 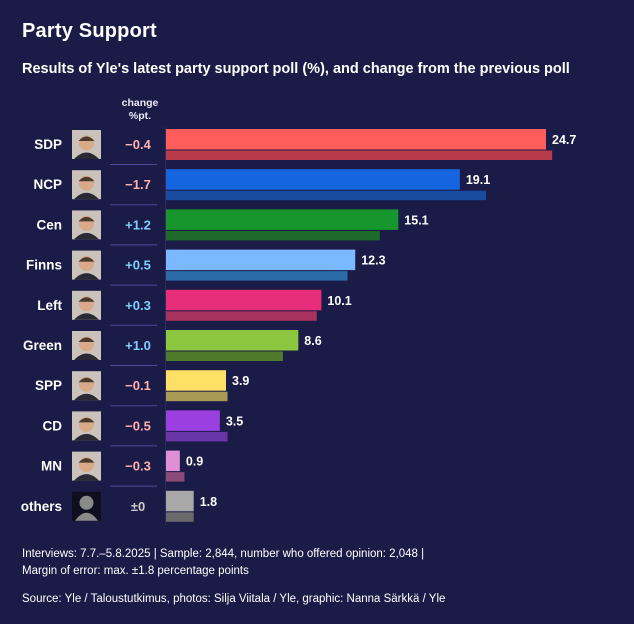 I want to click on value-label-green: 8.6, so click(x=312, y=341).